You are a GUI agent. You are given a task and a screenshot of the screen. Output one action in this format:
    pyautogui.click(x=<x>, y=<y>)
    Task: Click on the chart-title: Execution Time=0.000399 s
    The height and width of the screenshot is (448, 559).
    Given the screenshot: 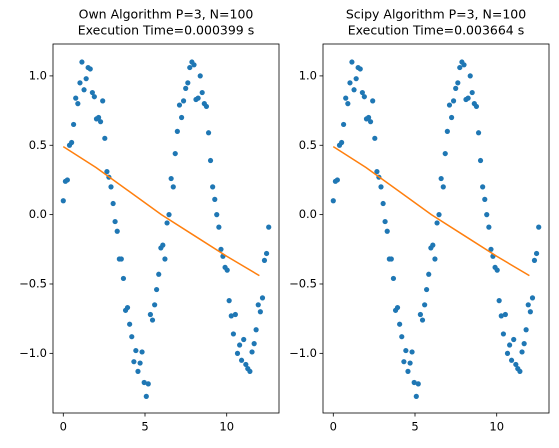 What is the action you would take?
    pyautogui.click(x=166, y=30)
    